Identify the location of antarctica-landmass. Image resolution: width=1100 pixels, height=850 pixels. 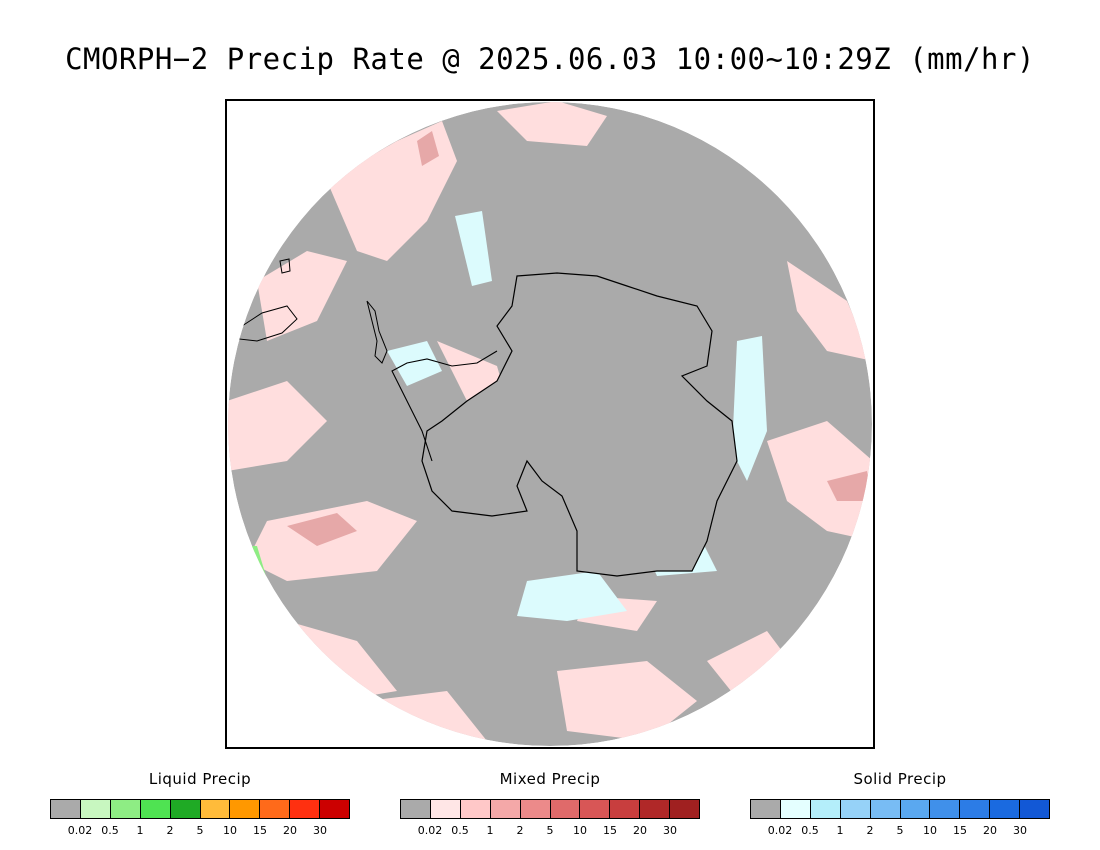
(579, 424).